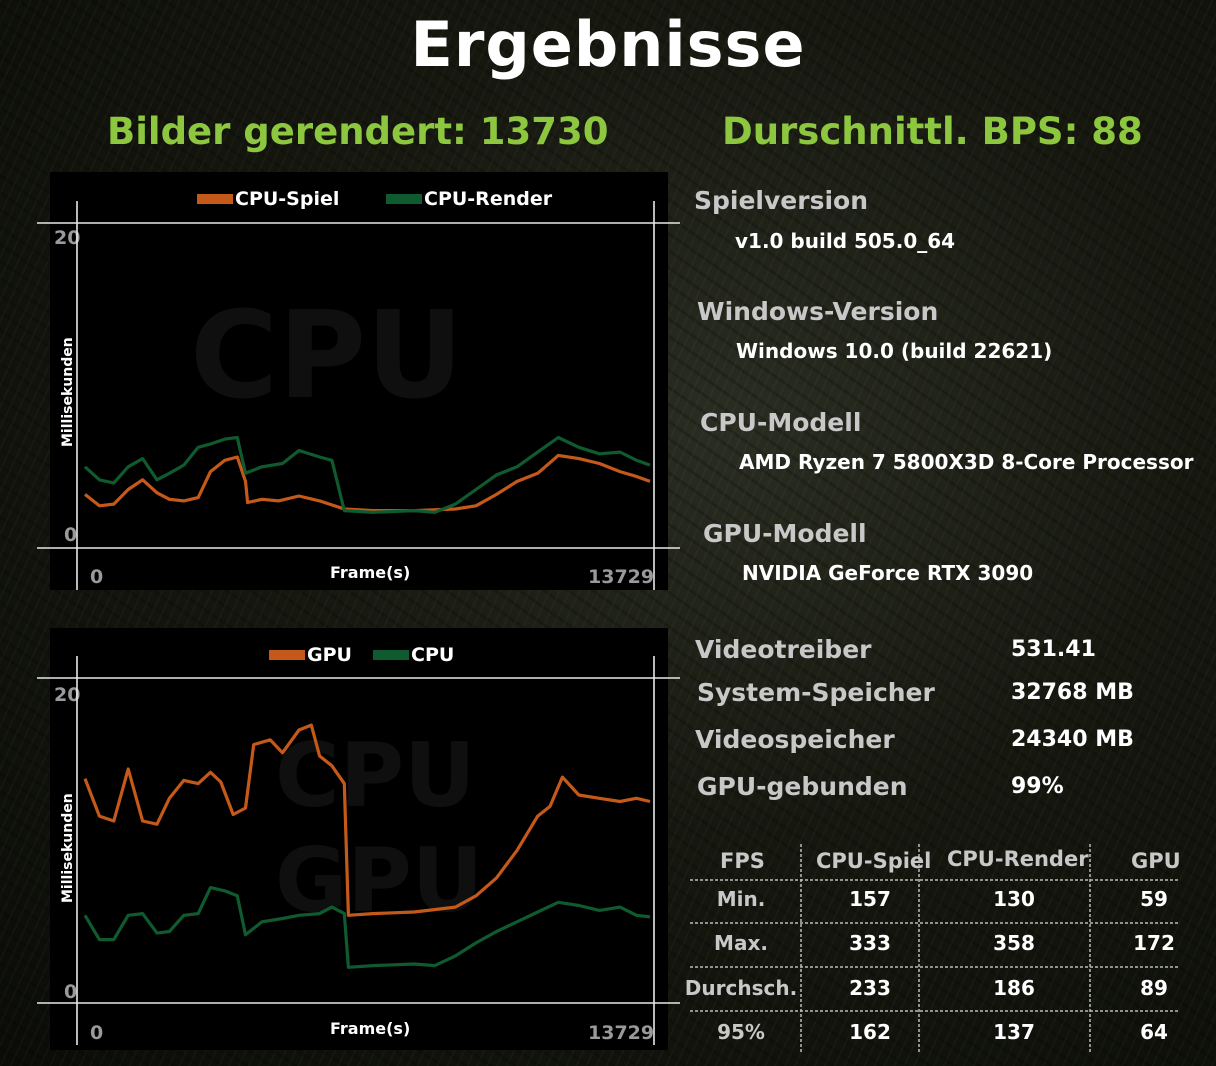 Image resolution: width=1216 pixels, height=1066 pixels. I want to click on windows-version-label: Windows-Version, so click(818, 311).